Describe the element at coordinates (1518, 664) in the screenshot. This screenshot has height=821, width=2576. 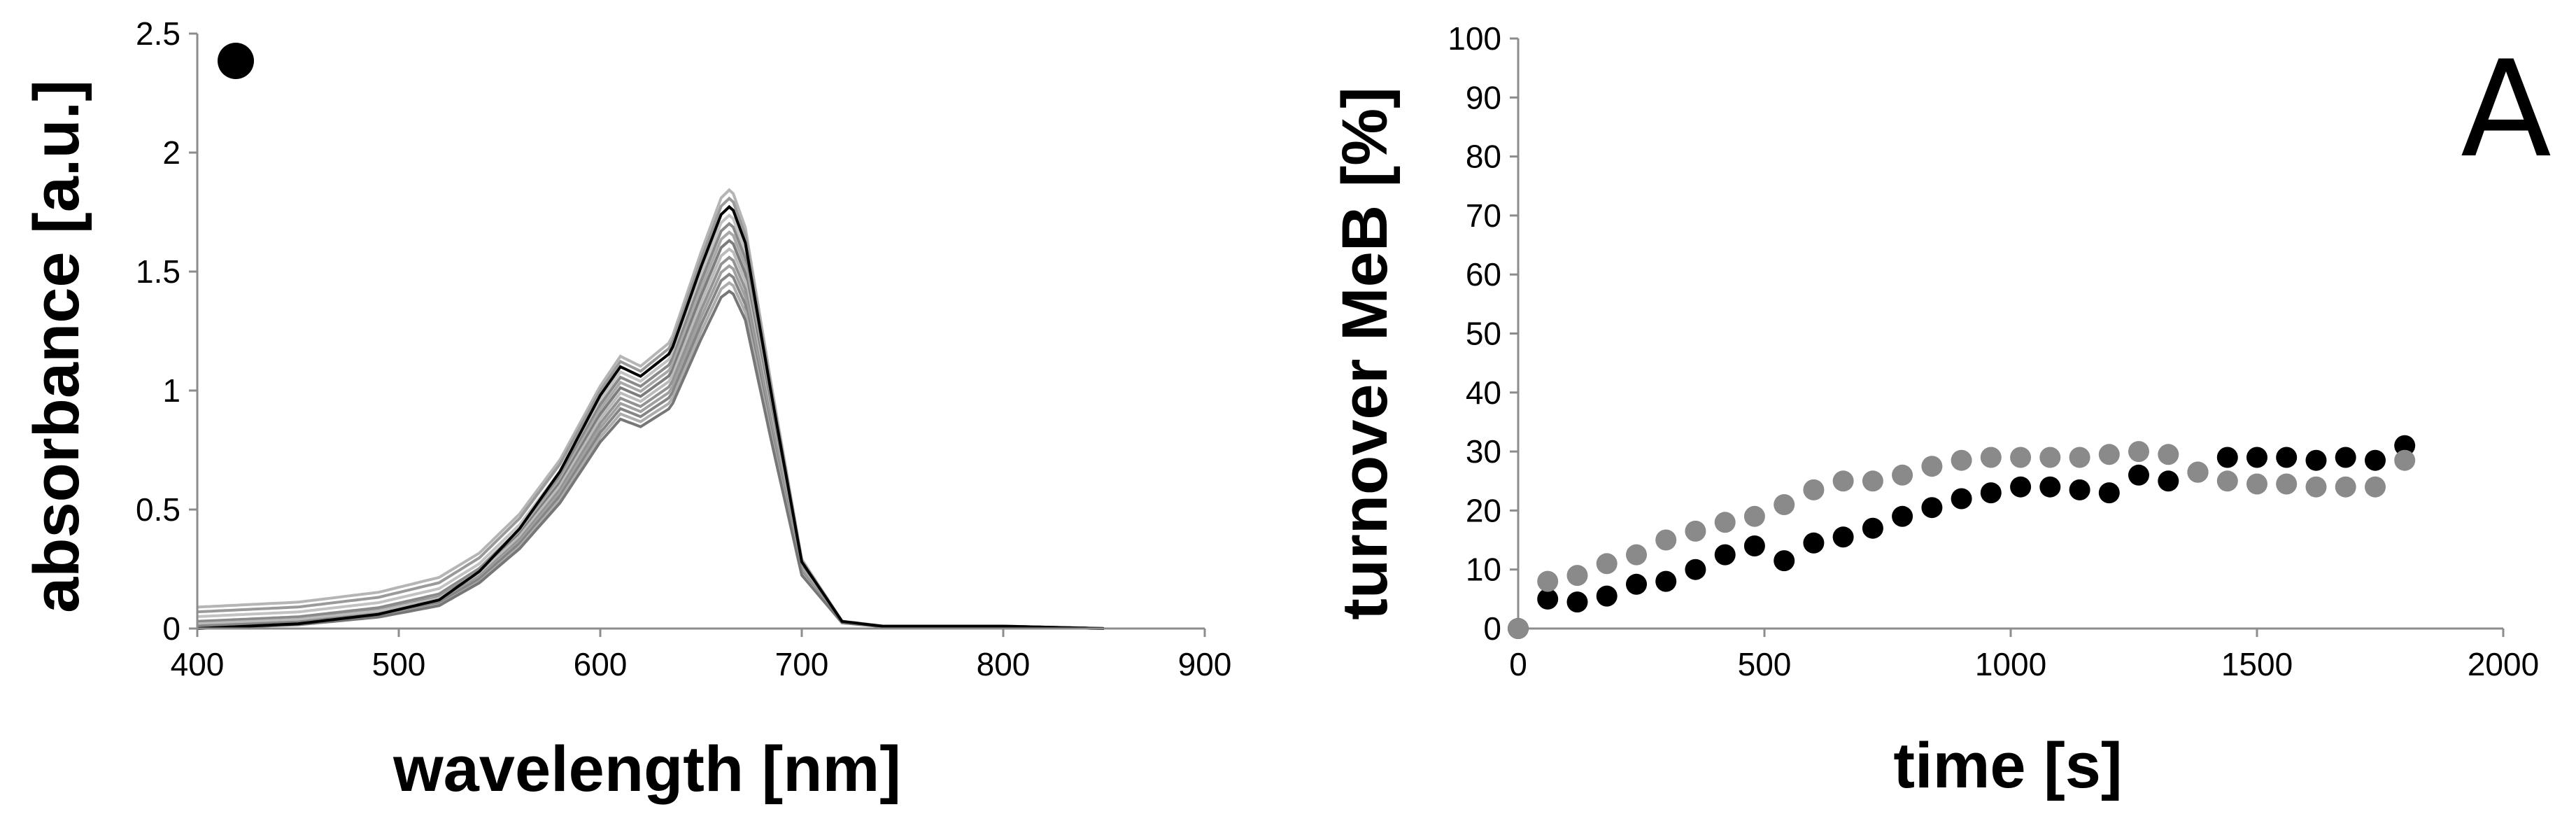
I see `turnover-x-tick-label: 0` at that location.